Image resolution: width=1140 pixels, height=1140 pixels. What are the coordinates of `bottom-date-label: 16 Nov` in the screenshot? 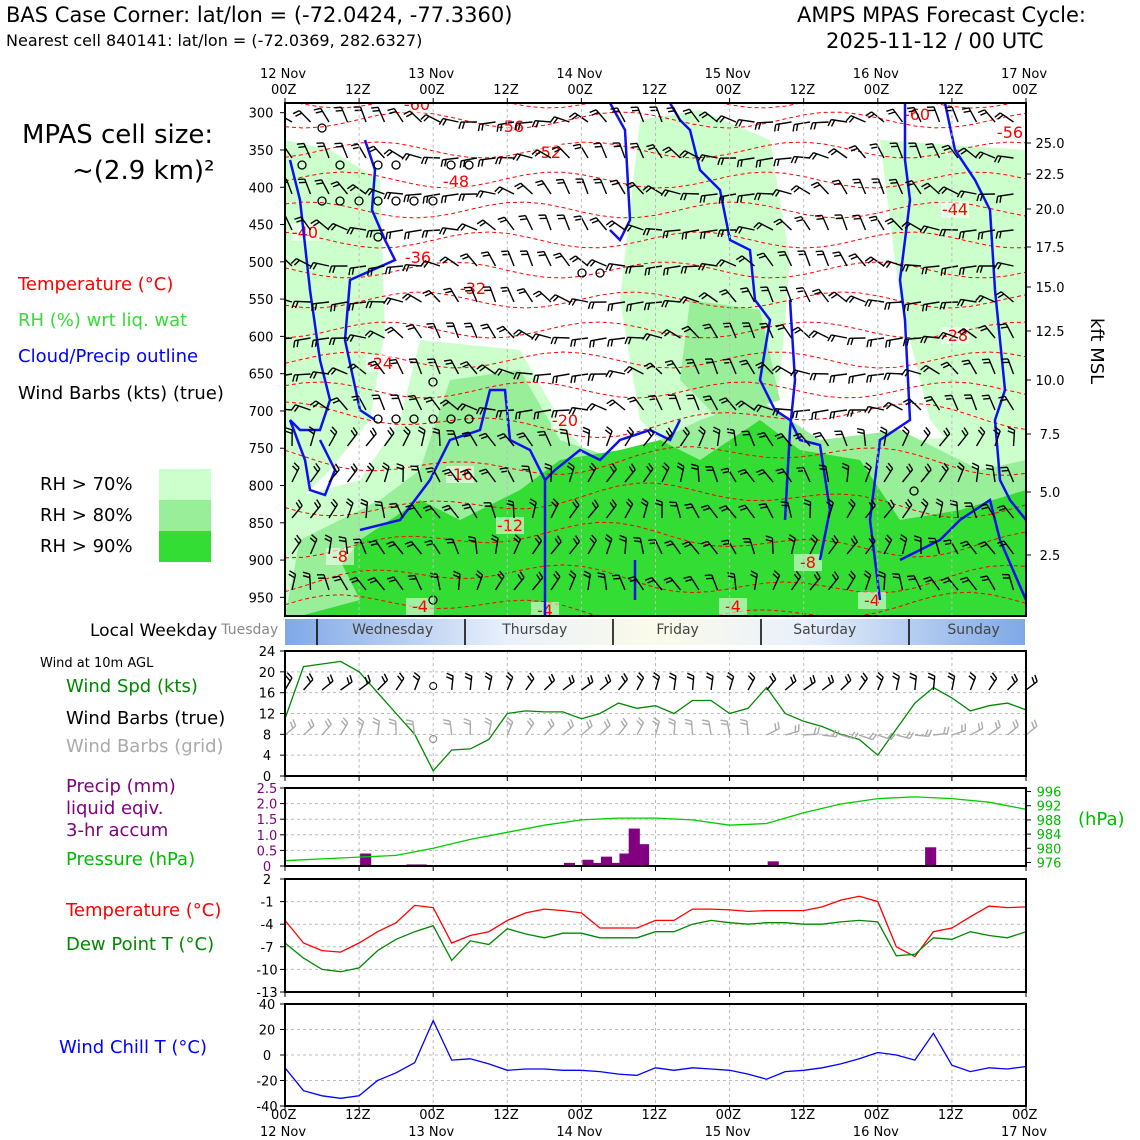 It's located at (875, 1132).